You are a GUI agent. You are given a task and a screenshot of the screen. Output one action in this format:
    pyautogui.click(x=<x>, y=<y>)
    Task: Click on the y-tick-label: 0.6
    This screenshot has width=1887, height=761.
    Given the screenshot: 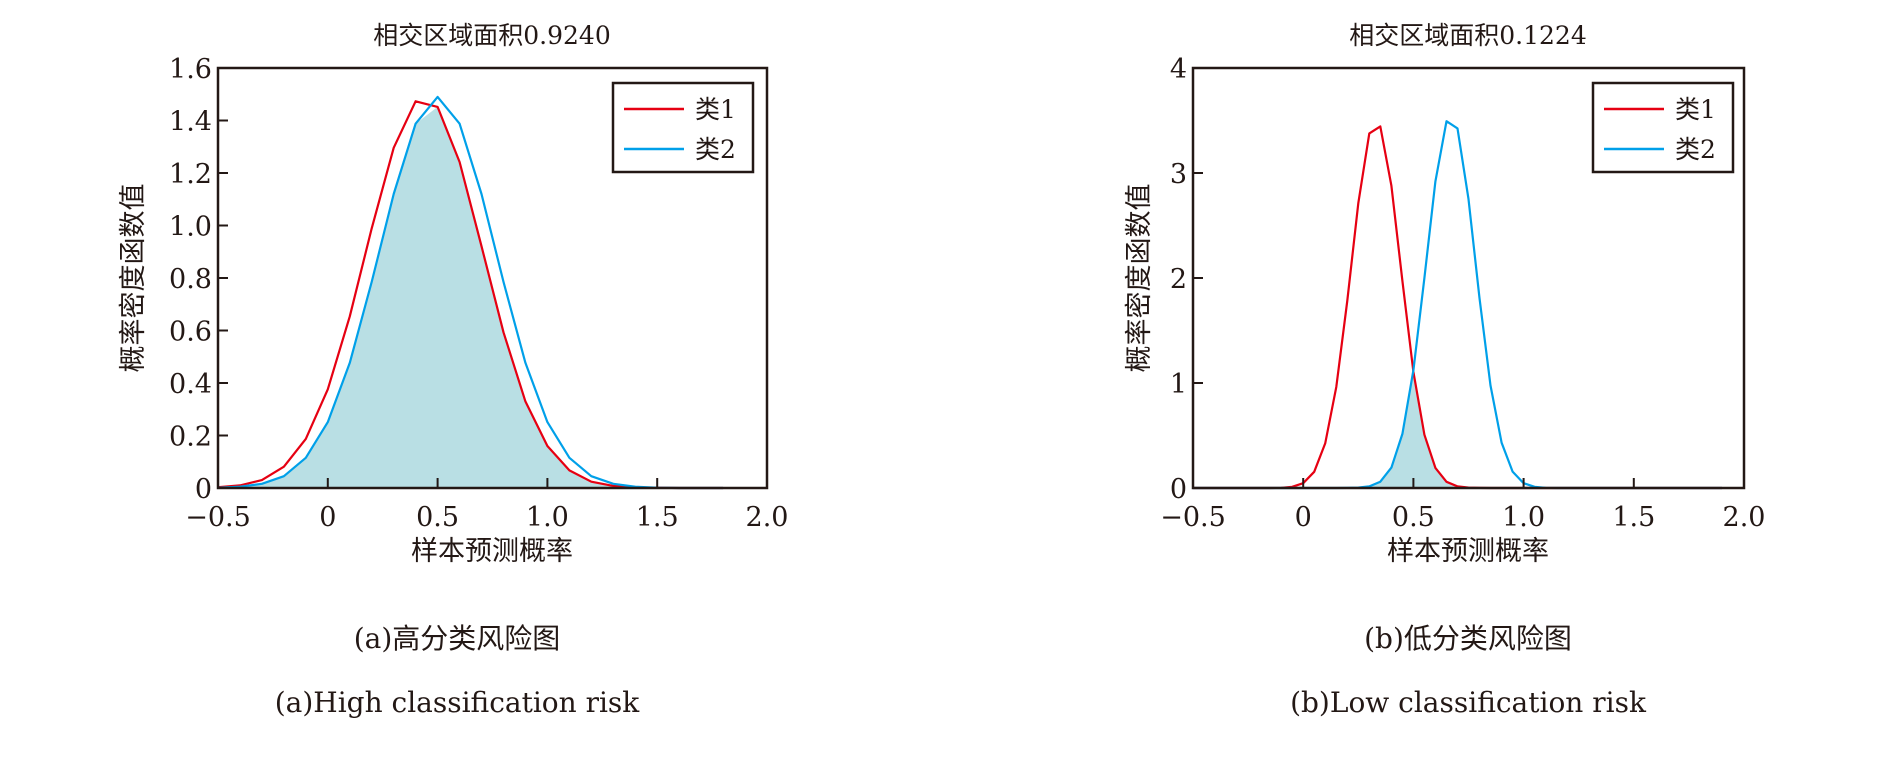 What is the action you would take?
    pyautogui.click(x=190, y=332)
    